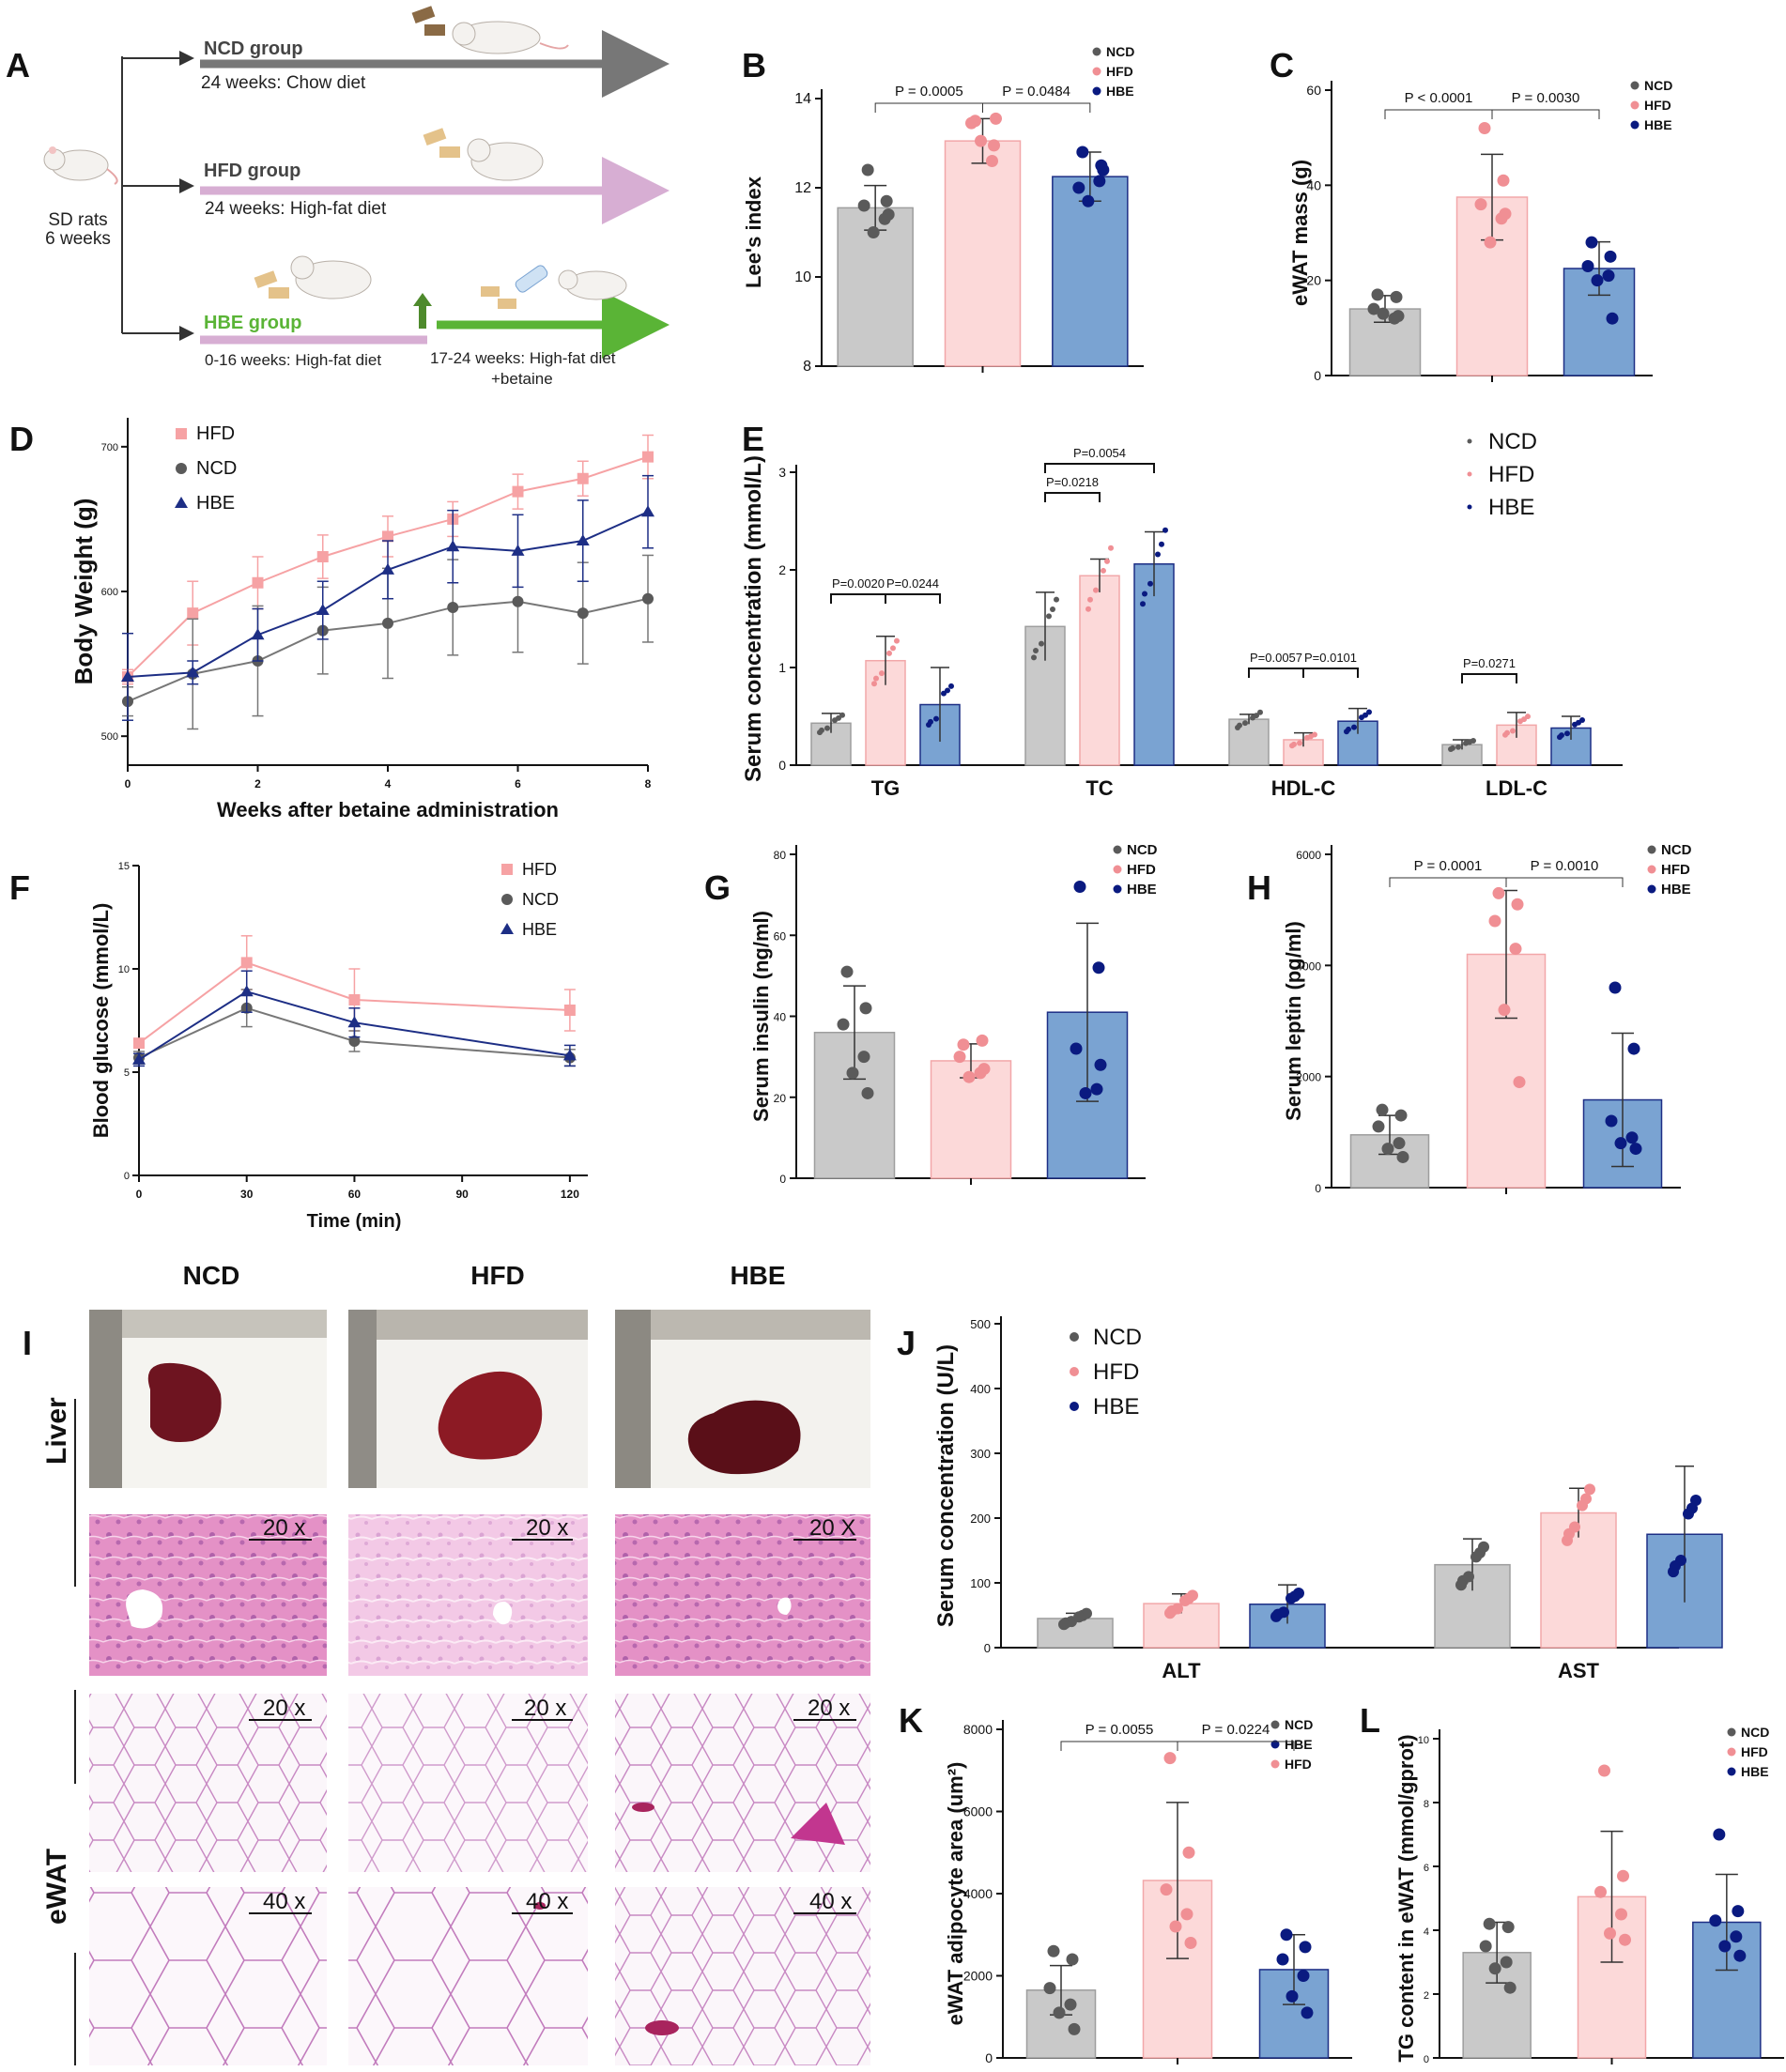 This screenshot has width=1786, height=2072. Describe the element at coordinates (807, 367) in the screenshot. I see `y-tick-label: 8` at that location.